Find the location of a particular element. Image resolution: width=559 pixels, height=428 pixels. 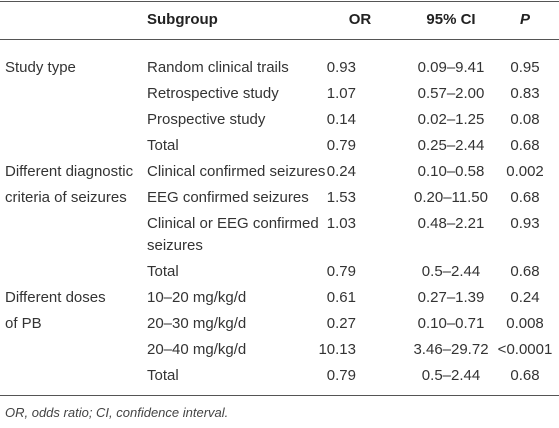

value-cell: 0.10–0.71 is located at coordinates (451, 323).